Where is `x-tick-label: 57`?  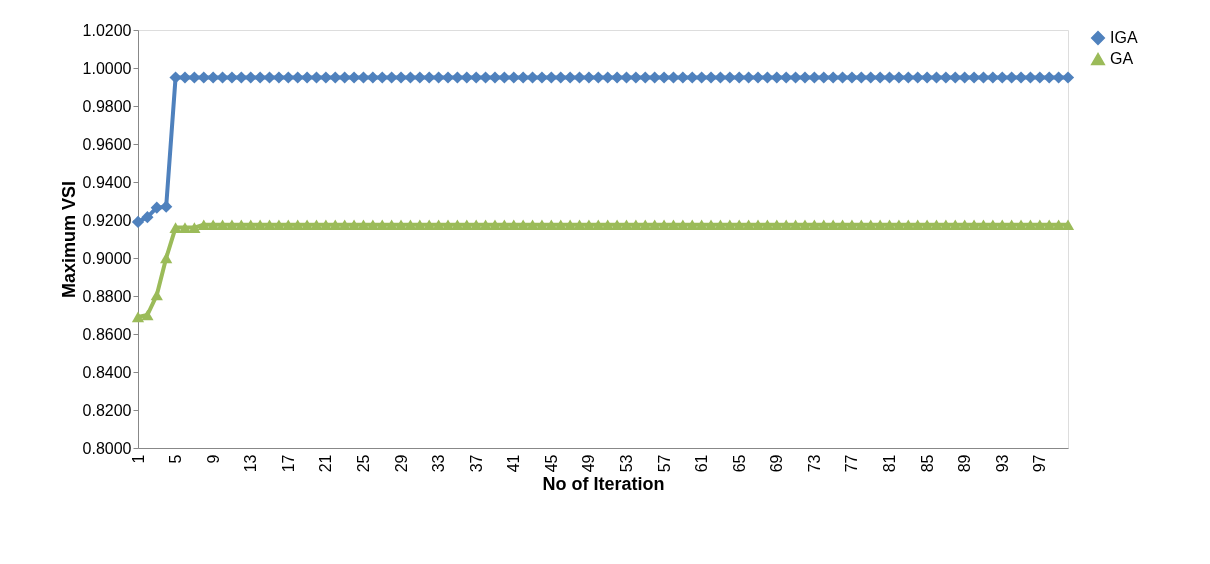
x-tick-label: 57 is located at coordinates (664, 463).